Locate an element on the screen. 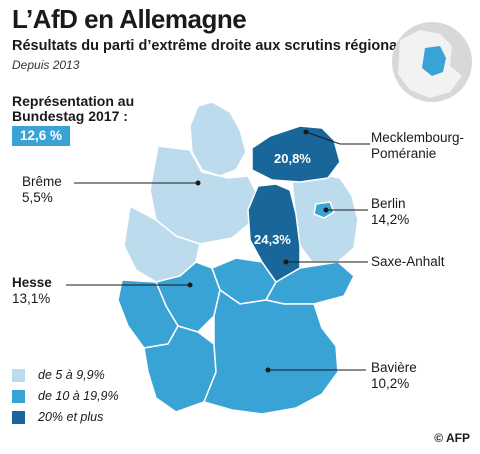 The image size is (480, 454). region-mecklenburg is located at coordinates (296, 154).